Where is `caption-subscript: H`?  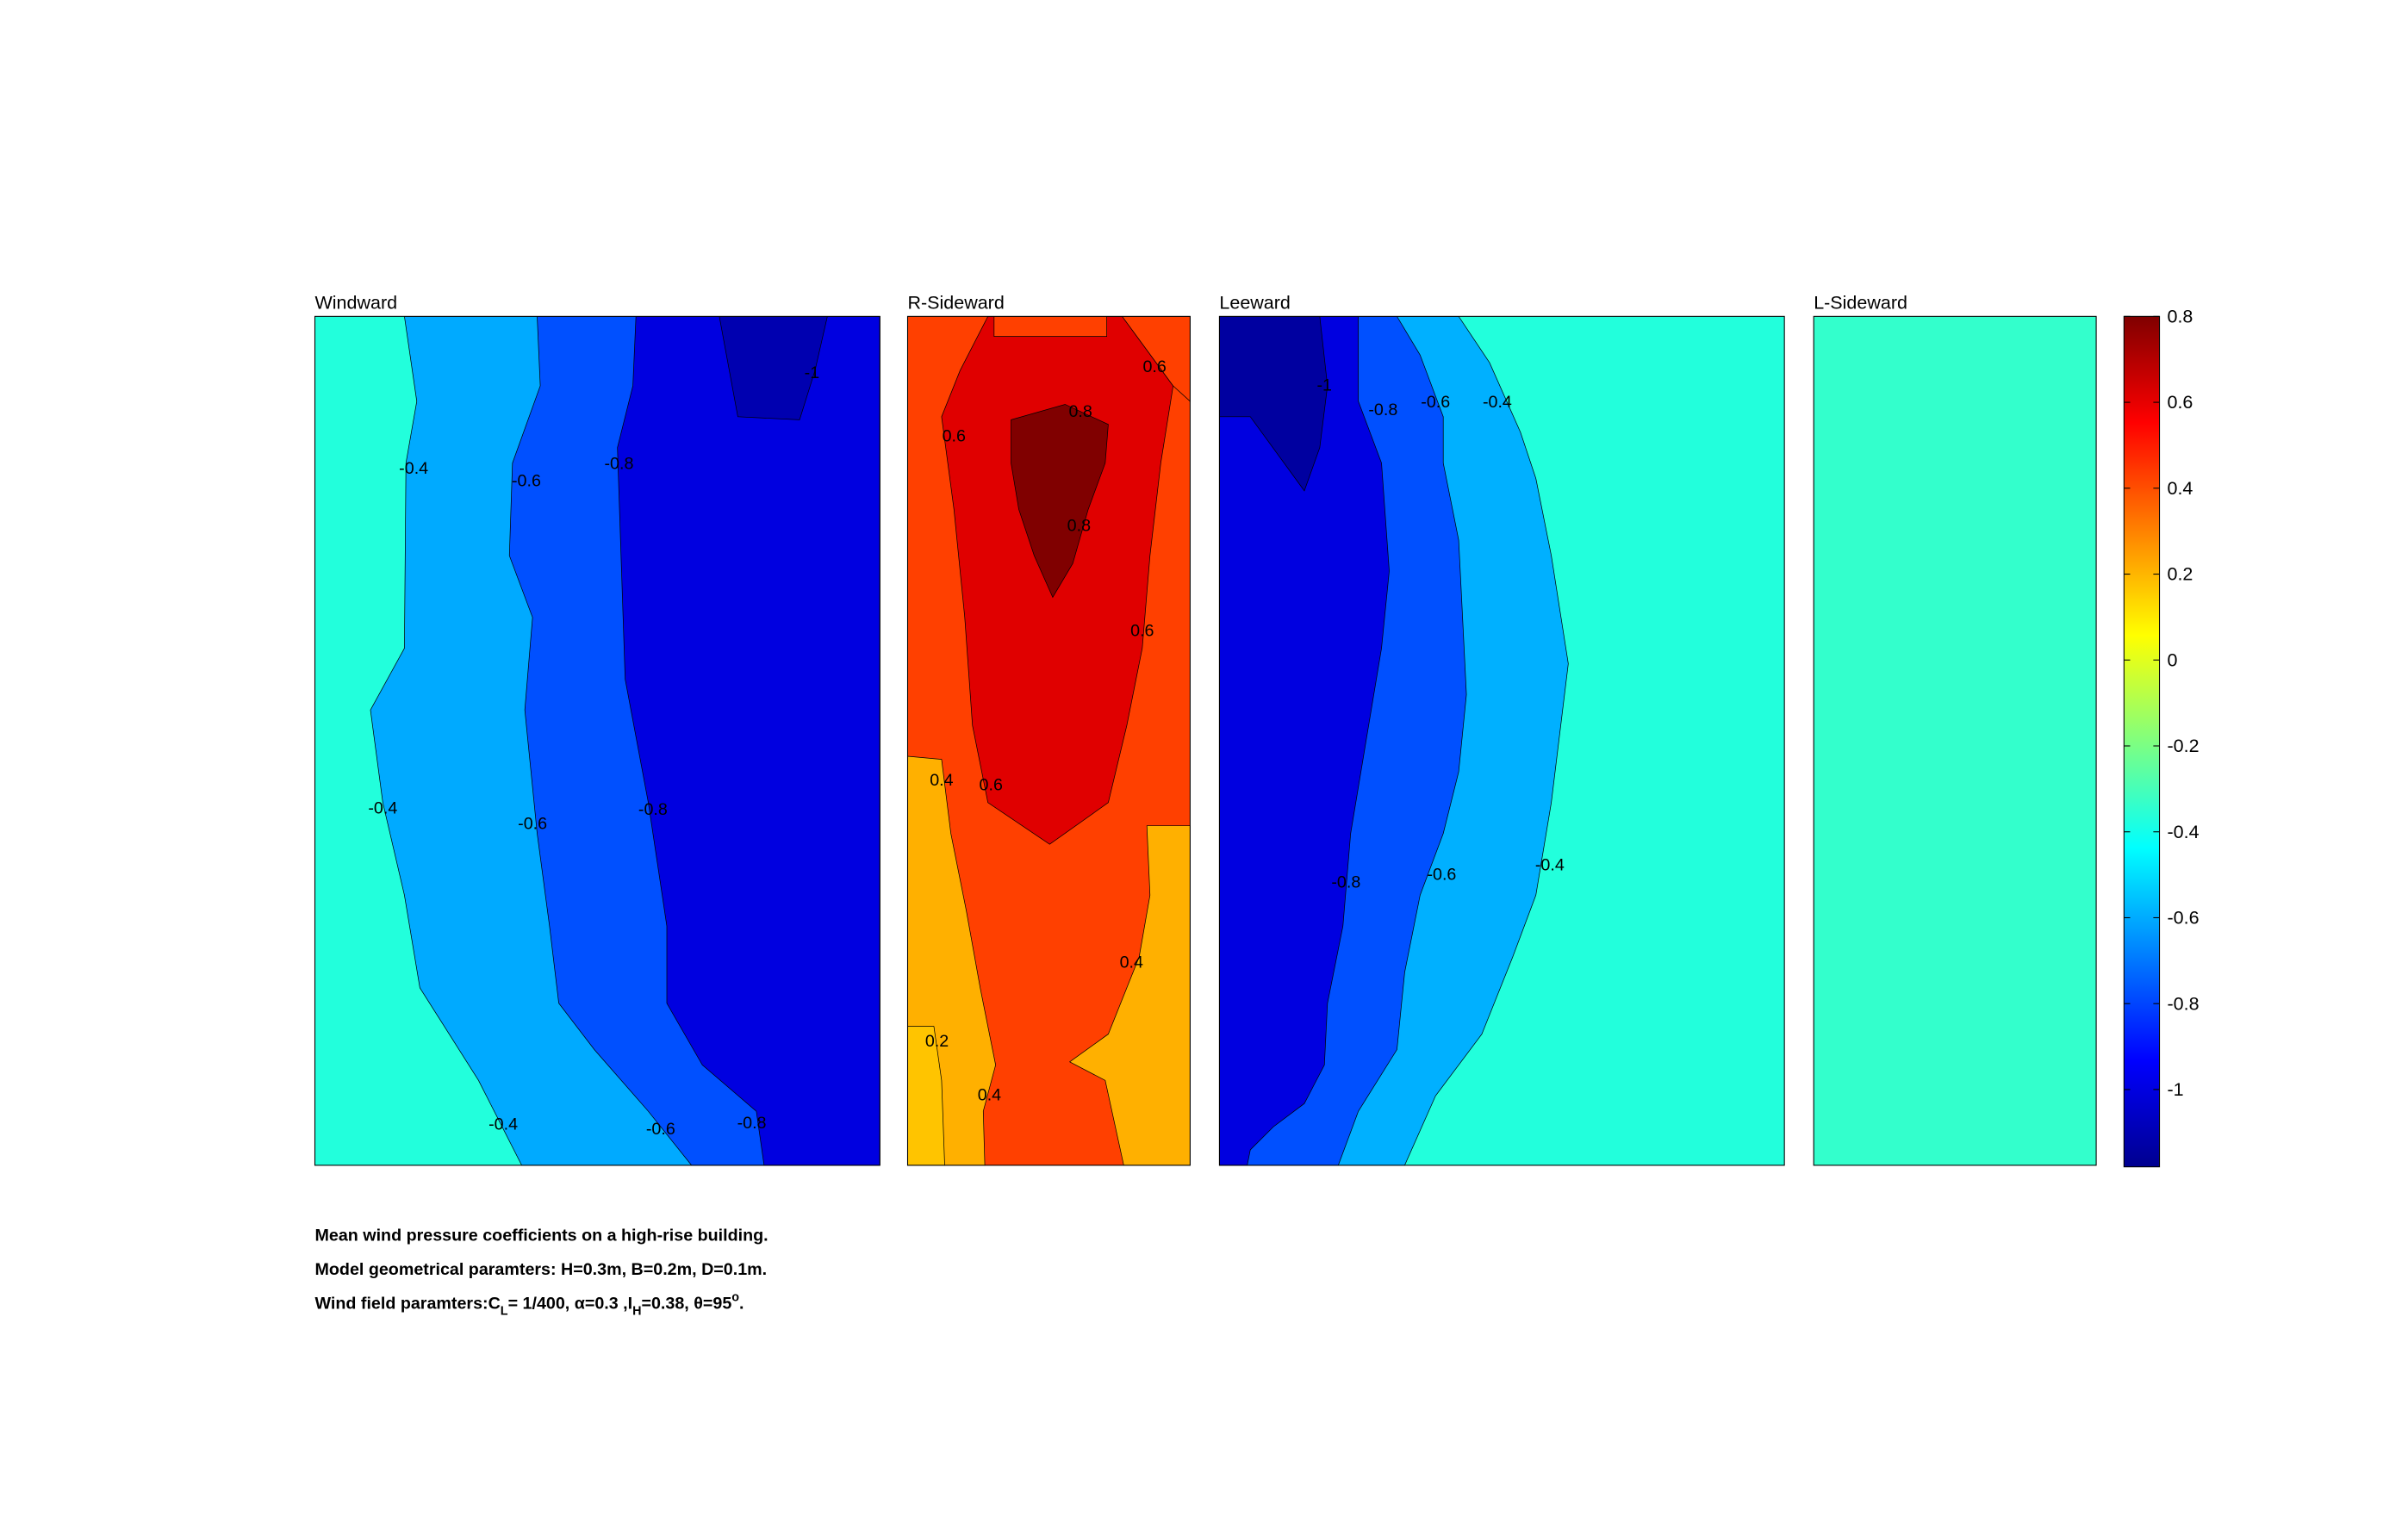 caption-subscript: H is located at coordinates (637, 1312).